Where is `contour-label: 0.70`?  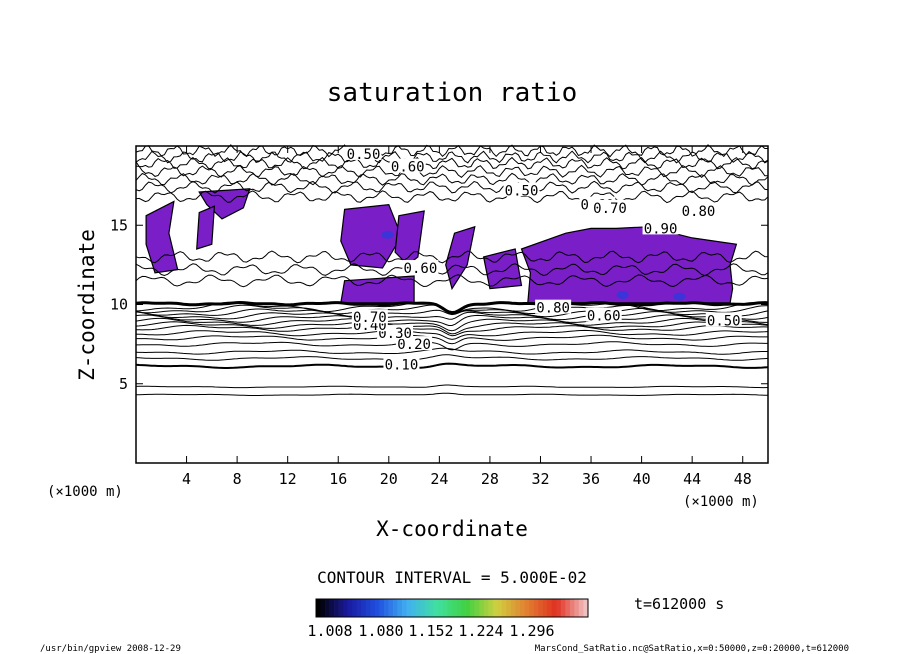
contour-label: 0.70 is located at coordinates (610, 209).